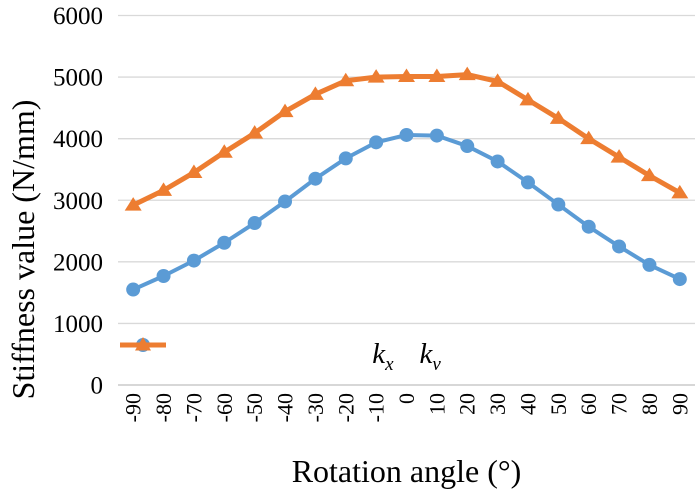 Image resolution: width=700 pixels, height=499 pixels. What do you see at coordinates (315, 407) in the screenshot?
I see `x-tick-label: -30` at bounding box center [315, 407].